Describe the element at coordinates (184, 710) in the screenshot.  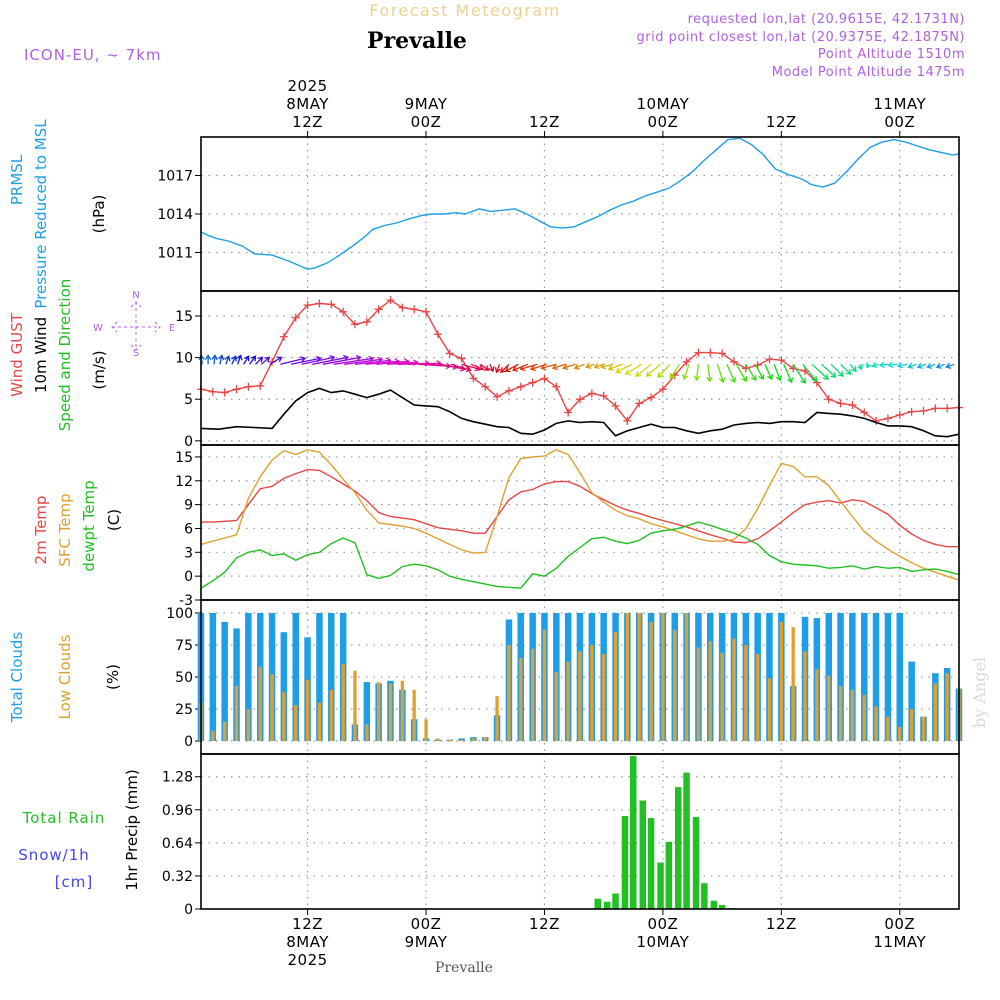
I see `y-tick-label: 25` at that location.